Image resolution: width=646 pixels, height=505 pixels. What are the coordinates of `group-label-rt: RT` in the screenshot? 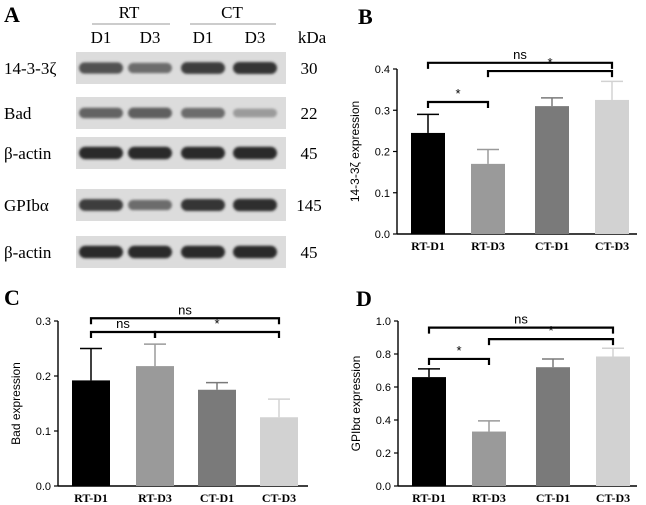 It's located at (129, 12).